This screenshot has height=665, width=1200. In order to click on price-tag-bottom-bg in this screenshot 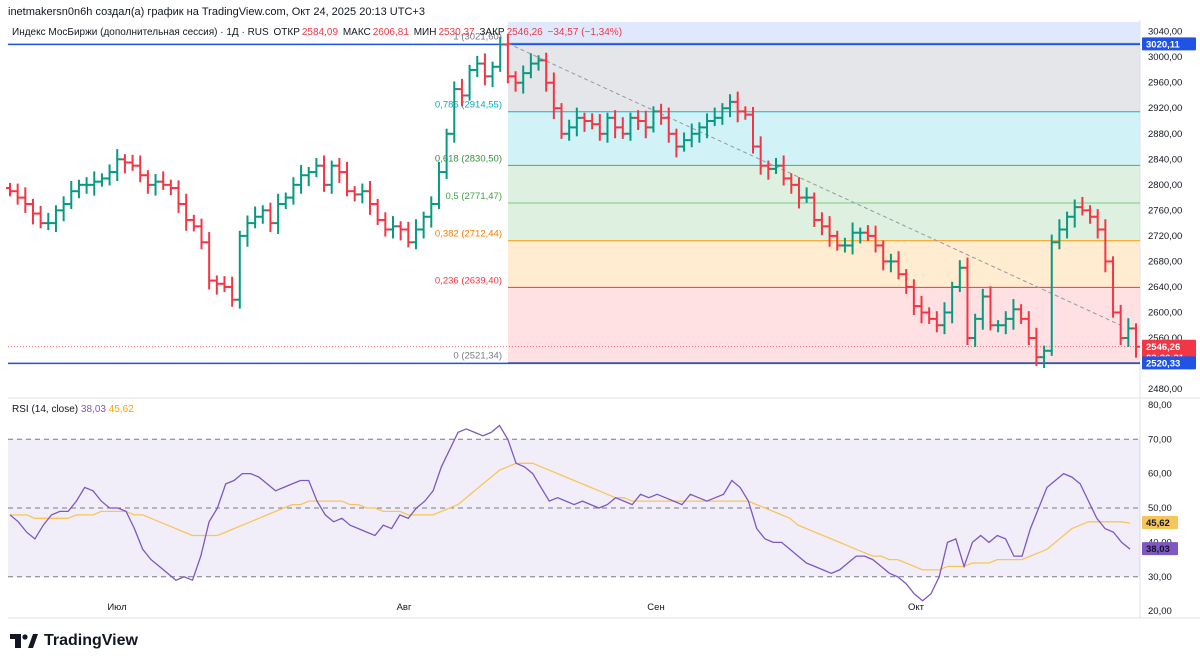, I will do `click(1169, 363)`.